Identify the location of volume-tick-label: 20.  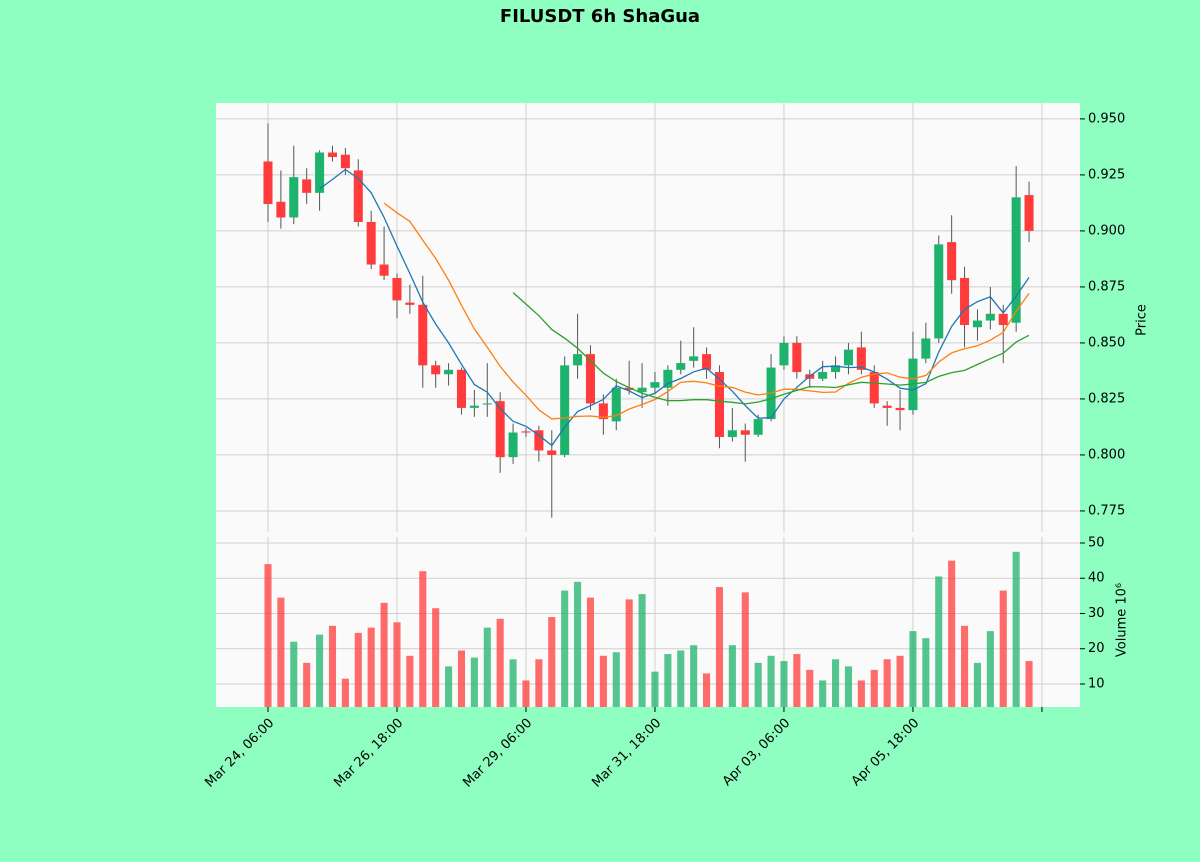
(1096, 648).